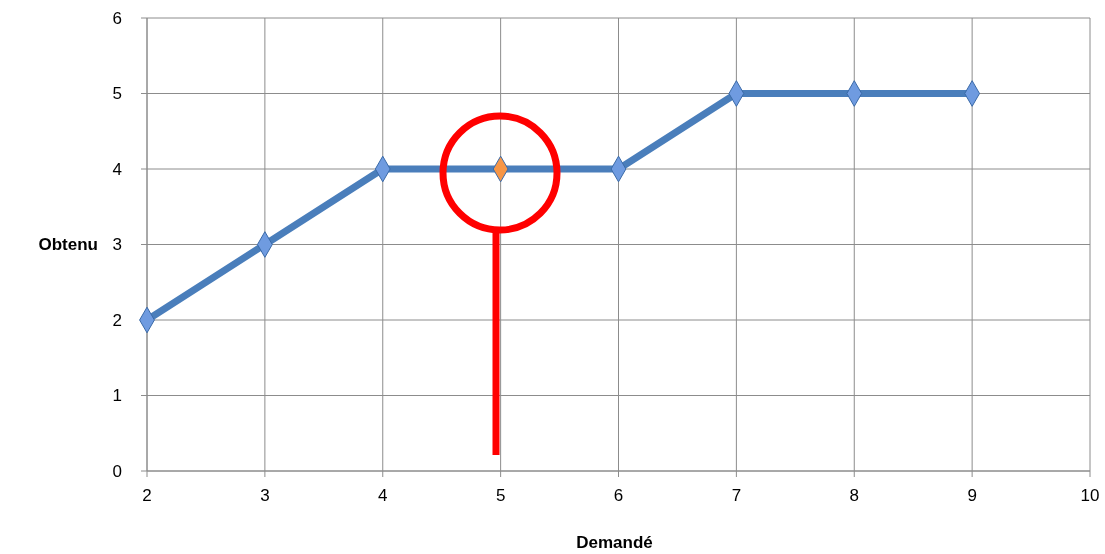 This screenshot has height=554, width=1105. What do you see at coordinates (614, 542) in the screenshot?
I see `x-axis-title: Demandé` at bounding box center [614, 542].